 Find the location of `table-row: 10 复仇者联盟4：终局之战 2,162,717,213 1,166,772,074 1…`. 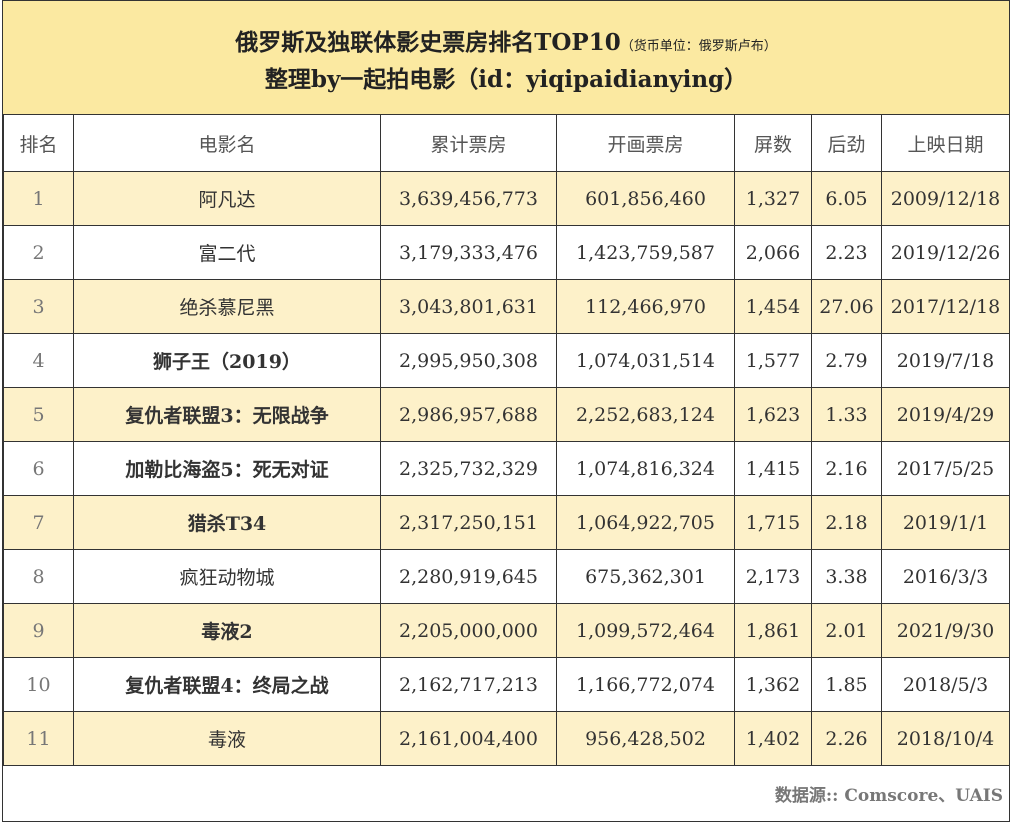

table-row: 10 复仇者联盟4：终局之战 2,162,717,213 1,166,772,074 1… is located at coordinates (506, 684).